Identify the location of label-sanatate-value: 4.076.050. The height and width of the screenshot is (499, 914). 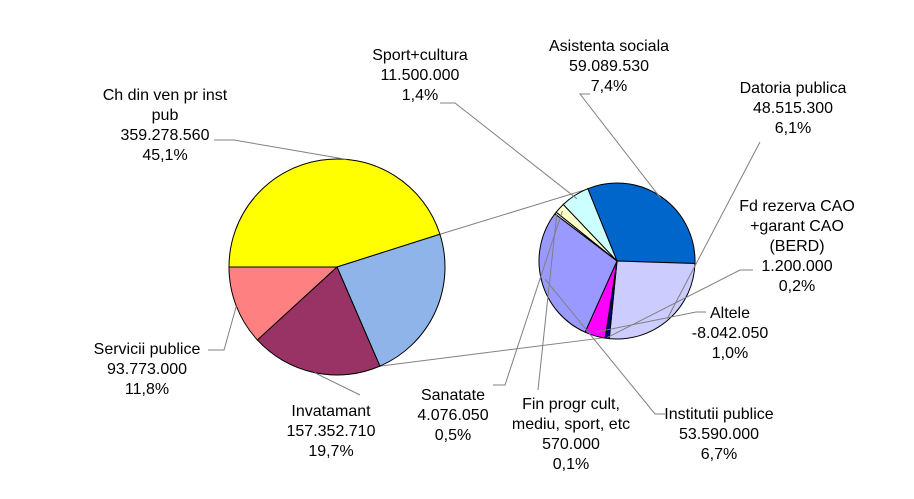
(452, 415).